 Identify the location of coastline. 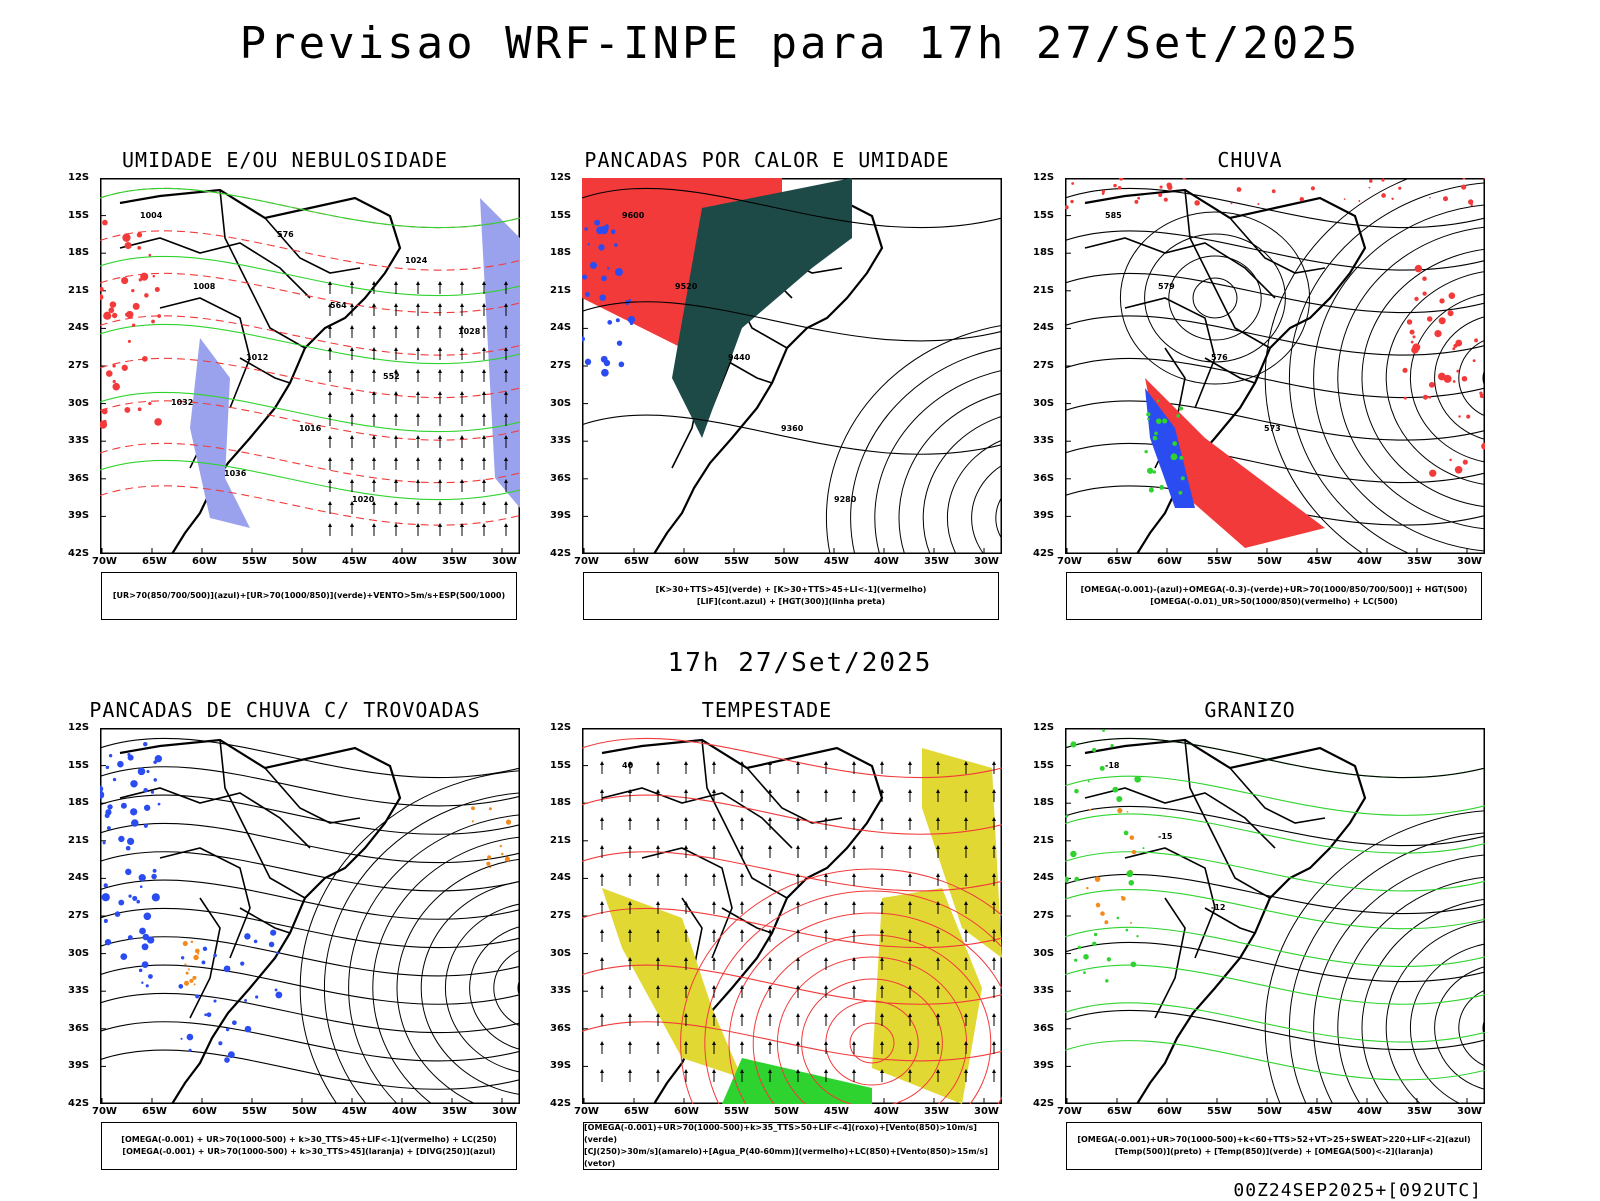
(1225, 921).